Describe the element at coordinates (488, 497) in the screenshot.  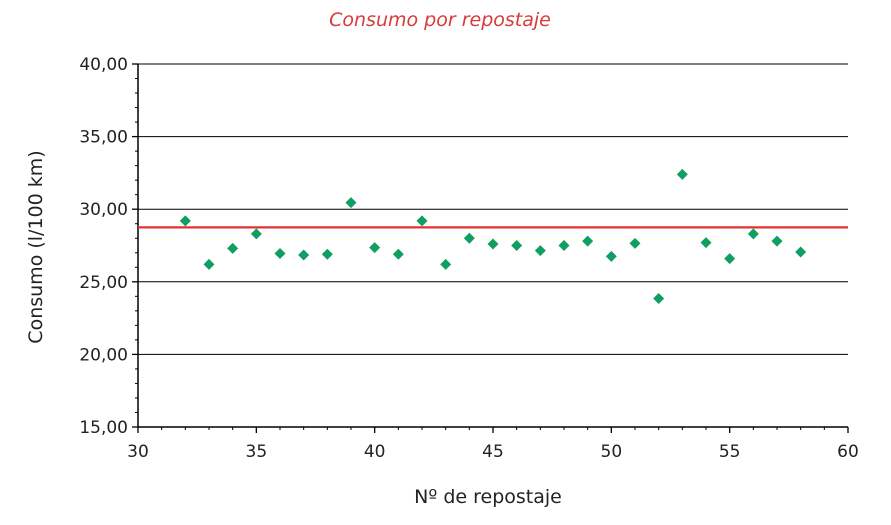
I see `x-axis-label: Nº de repostaje` at that location.